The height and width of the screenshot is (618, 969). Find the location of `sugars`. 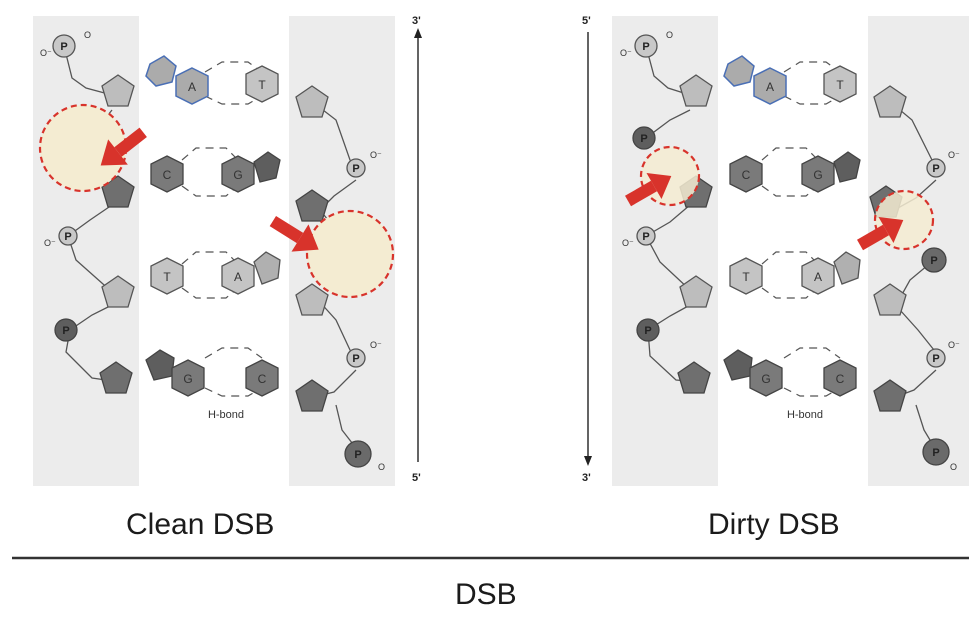

sugars is located at coordinates (214, 243).